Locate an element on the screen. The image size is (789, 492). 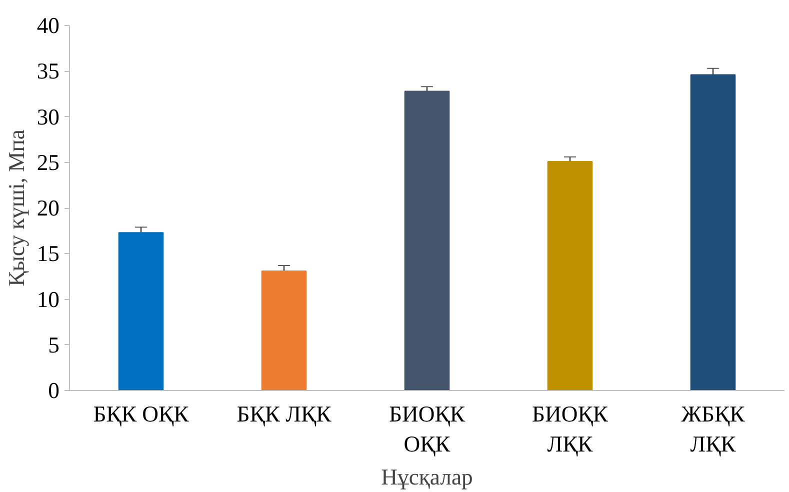
y-tick-label: 0 is located at coordinates (54, 390).